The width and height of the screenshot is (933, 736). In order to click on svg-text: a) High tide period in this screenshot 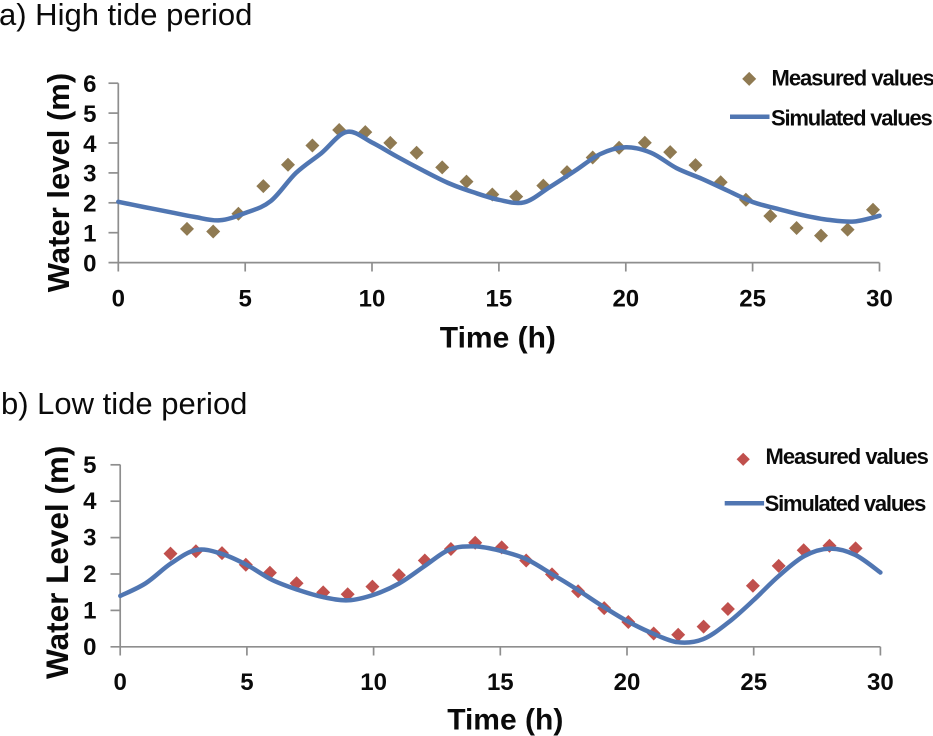, I will do `click(126, 16)`.